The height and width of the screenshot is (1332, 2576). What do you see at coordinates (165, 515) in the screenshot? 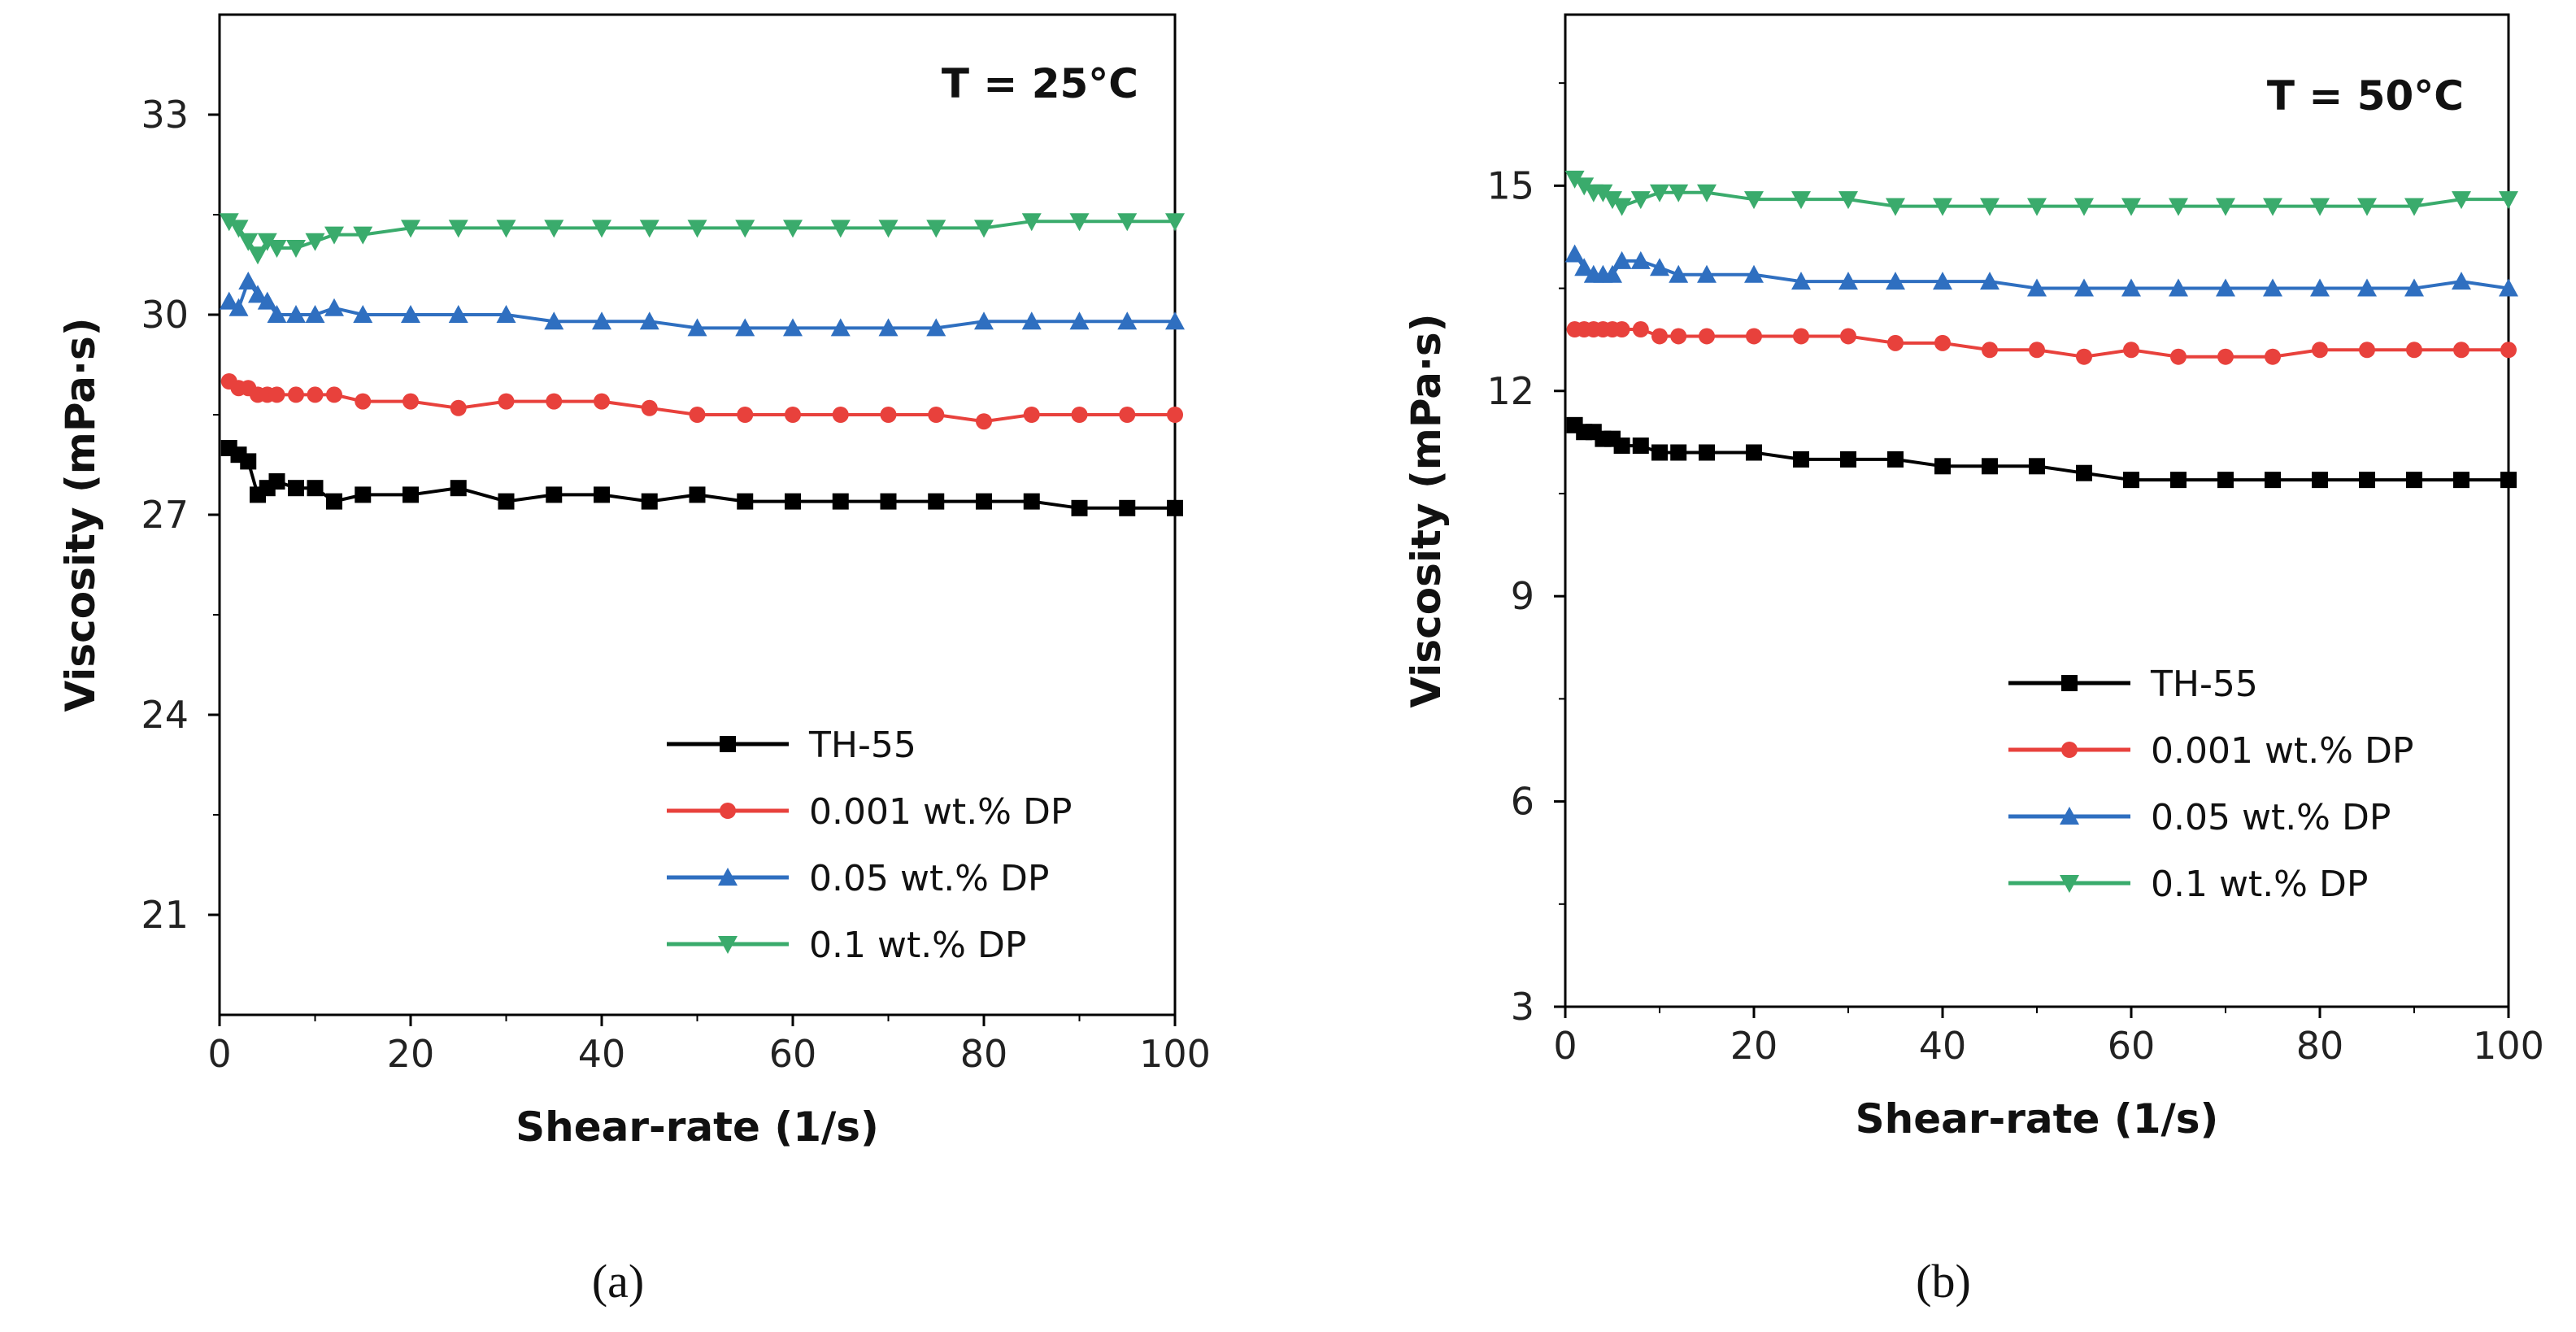
I see `y-tick-label: 27` at bounding box center [165, 515].